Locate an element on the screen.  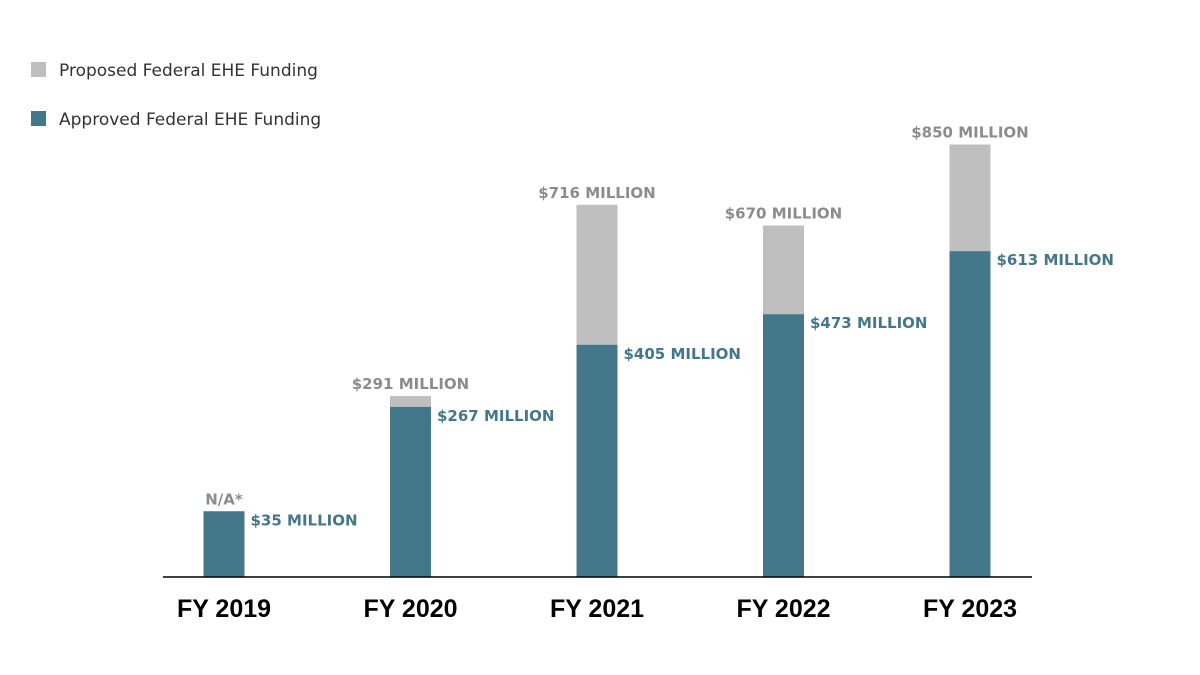
approved-value-label: $405 MILLION is located at coordinates (682, 354).